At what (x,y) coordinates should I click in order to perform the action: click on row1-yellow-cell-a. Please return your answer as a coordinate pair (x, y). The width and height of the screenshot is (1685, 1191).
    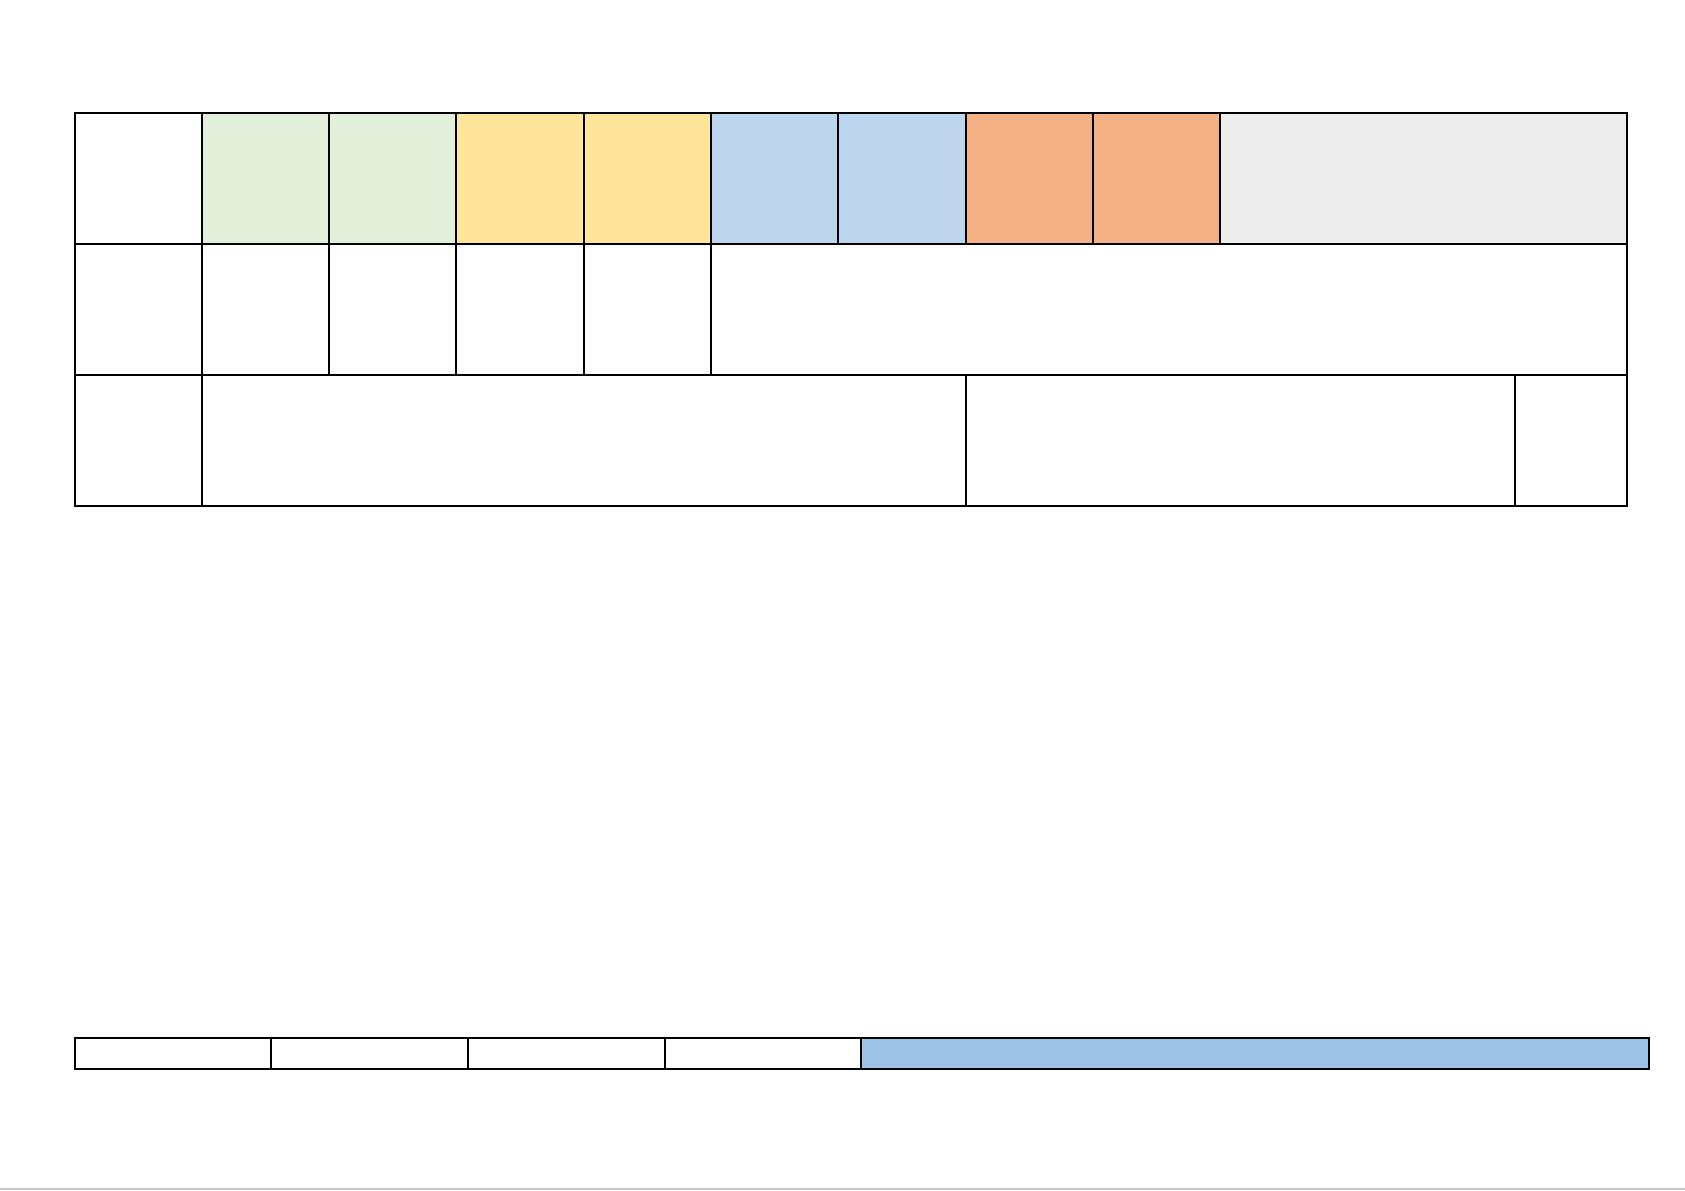
    Looking at the image, I should click on (520, 178).